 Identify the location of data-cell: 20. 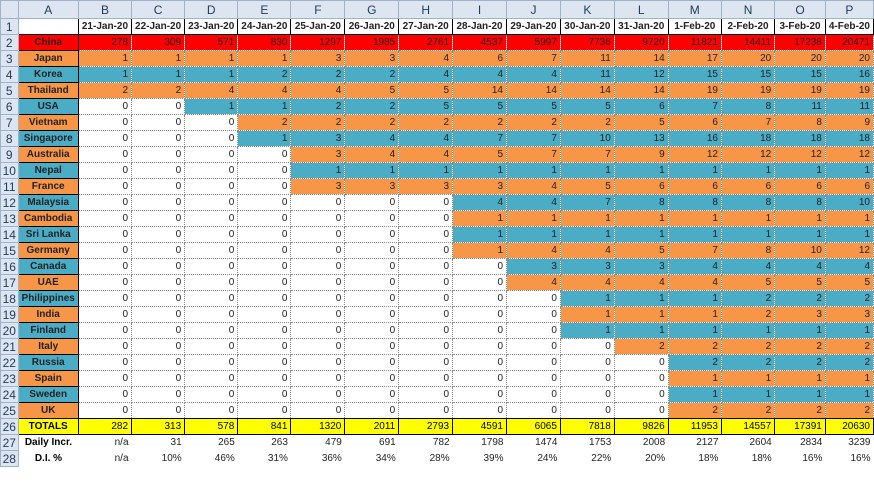
(800, 58).